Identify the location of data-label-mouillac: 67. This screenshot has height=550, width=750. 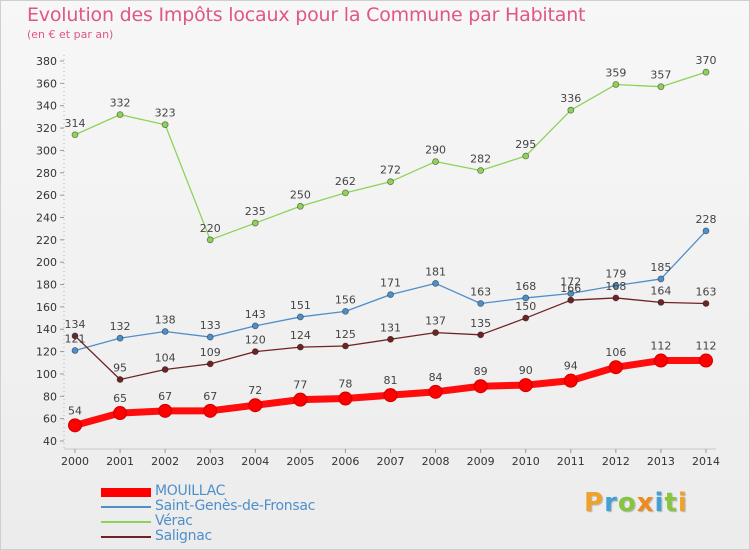
(210, 396).